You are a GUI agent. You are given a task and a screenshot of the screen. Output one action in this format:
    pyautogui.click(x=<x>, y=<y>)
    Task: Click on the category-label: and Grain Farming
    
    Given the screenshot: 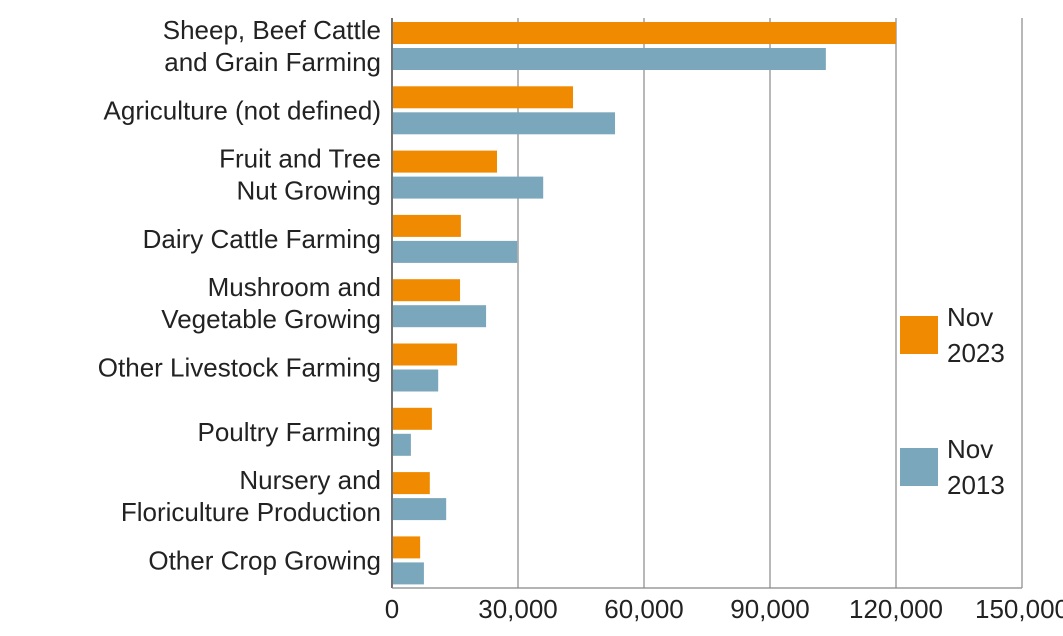 What is the action you would take?
    pyautogui.click(x=272, y=62)
    